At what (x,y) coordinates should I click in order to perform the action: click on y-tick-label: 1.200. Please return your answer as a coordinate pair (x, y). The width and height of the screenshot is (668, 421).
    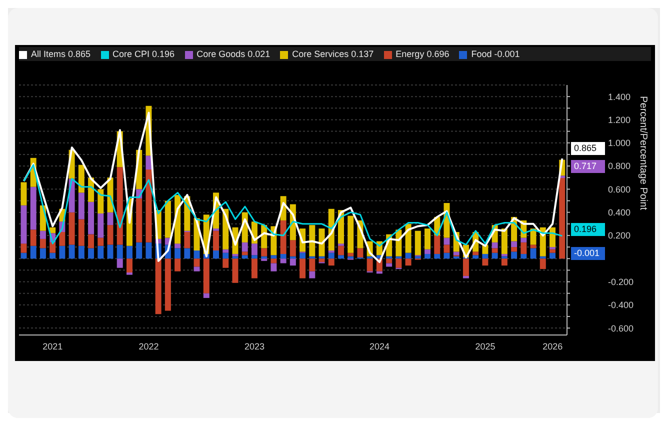
    Looking at the image, I should click on (619, 119).